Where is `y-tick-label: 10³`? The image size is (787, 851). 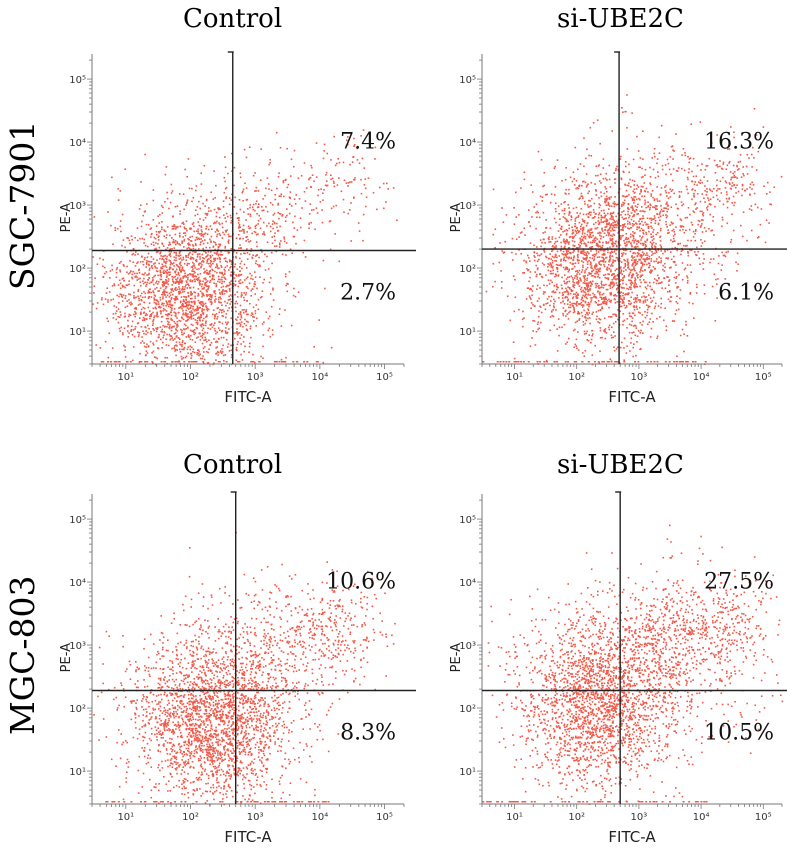 y-tick-label: 10³ is located at coordinates (77, 206).